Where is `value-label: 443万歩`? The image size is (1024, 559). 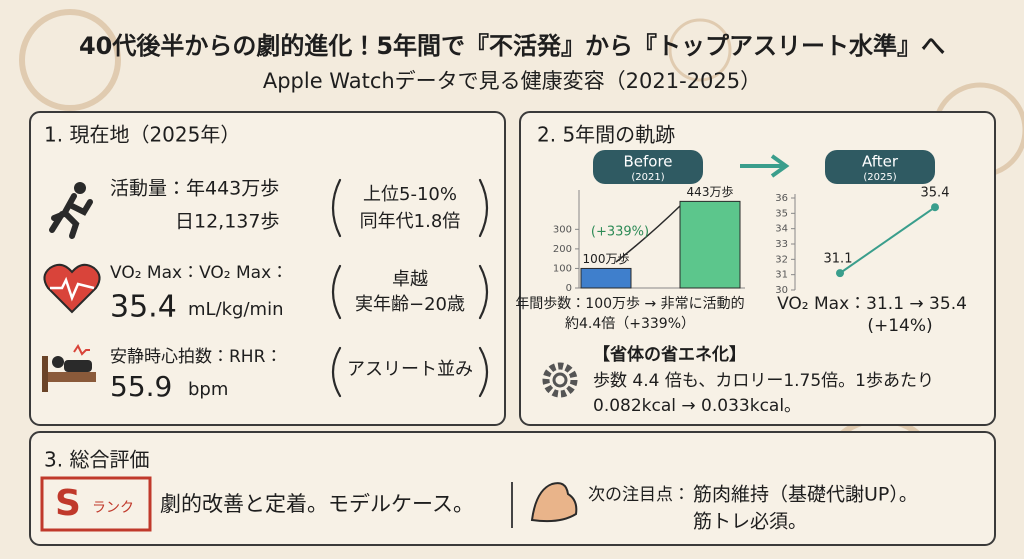 value-label: 443万歩 is located at coordinates (710, 191).